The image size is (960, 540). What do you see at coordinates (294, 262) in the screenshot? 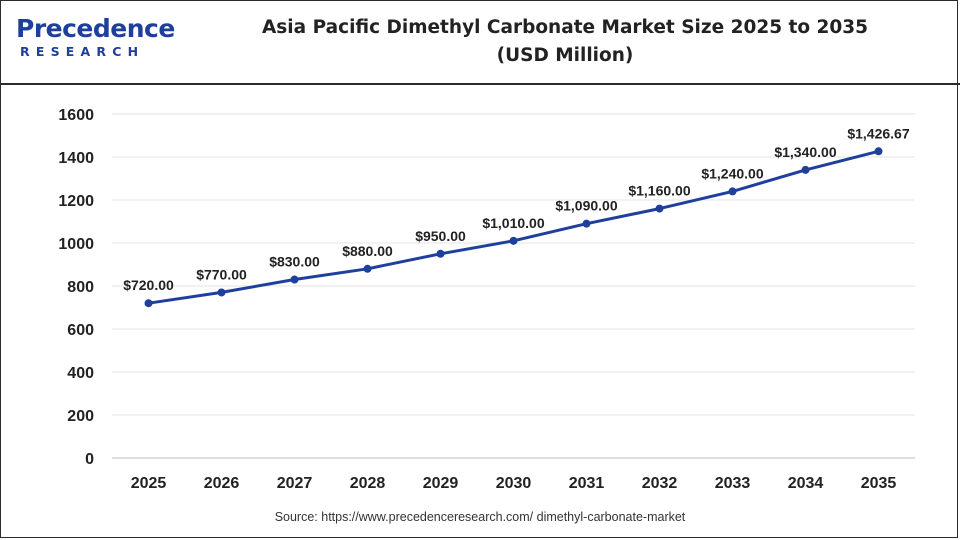
I see `data-label: $830.00` at bounding box center [294, 262].